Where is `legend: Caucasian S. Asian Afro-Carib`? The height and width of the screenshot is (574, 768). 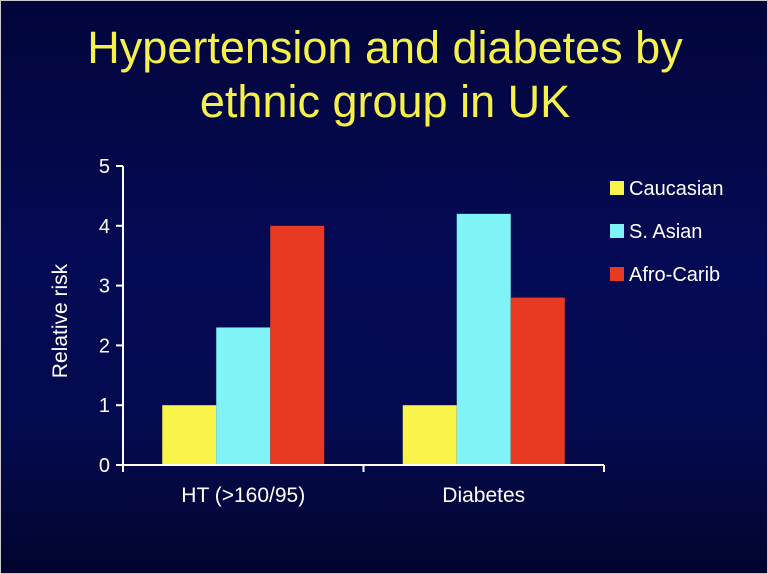 legend: Caucasian S. Asian Afro-Carib is located at coordinates (667, 232).